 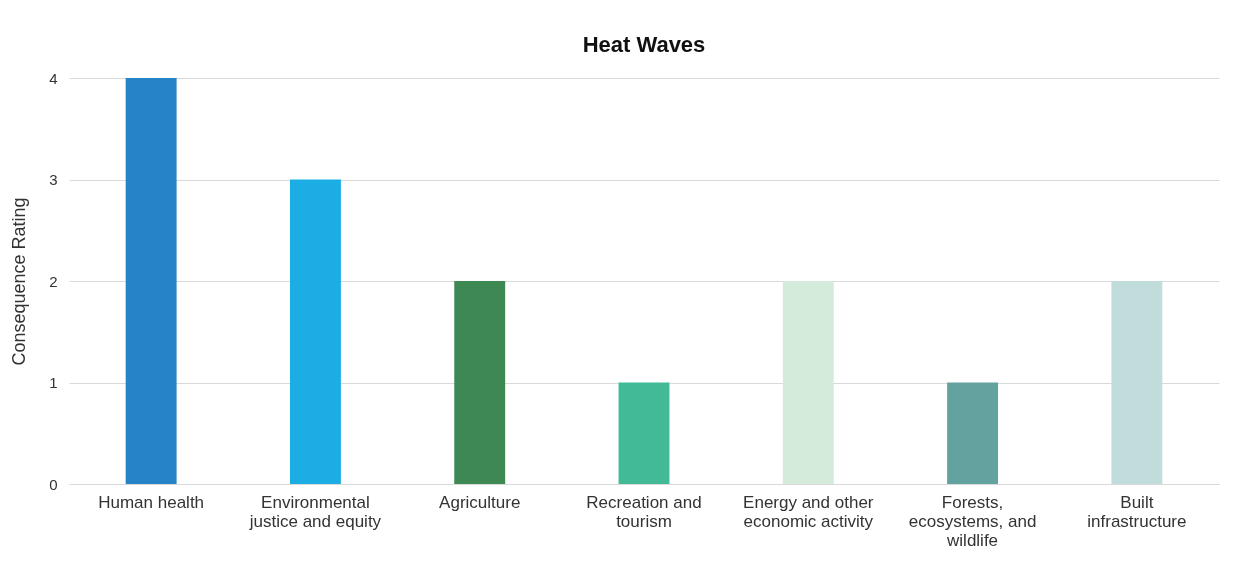 I want to click on x-tick-label: Forests, ecosystems, and wildlife, so click(x=972, y=521).